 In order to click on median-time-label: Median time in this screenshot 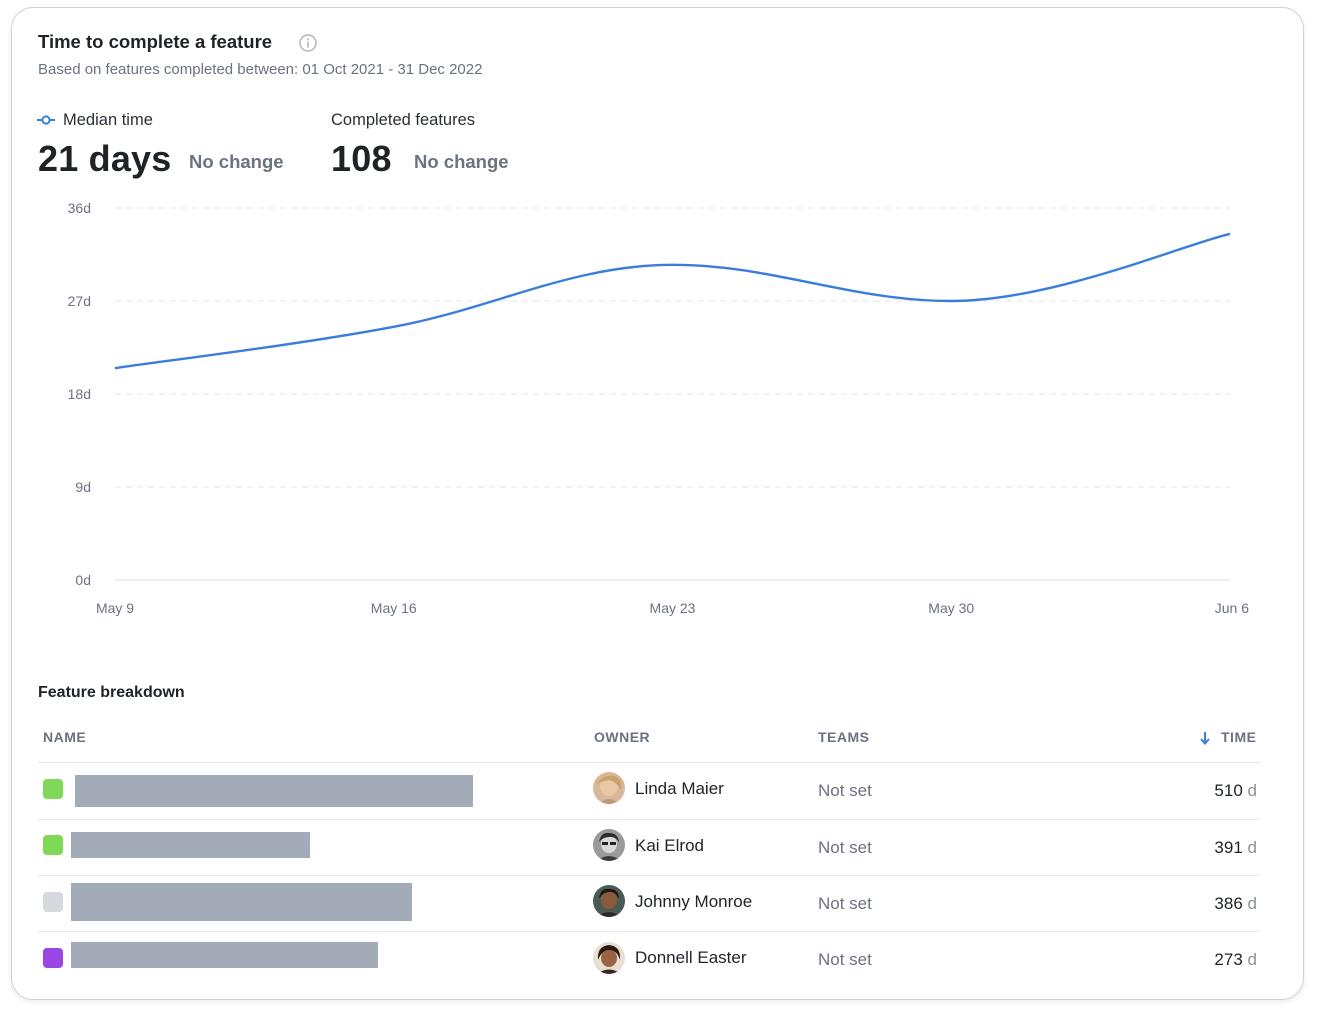, I will do `click(108, 120)`.